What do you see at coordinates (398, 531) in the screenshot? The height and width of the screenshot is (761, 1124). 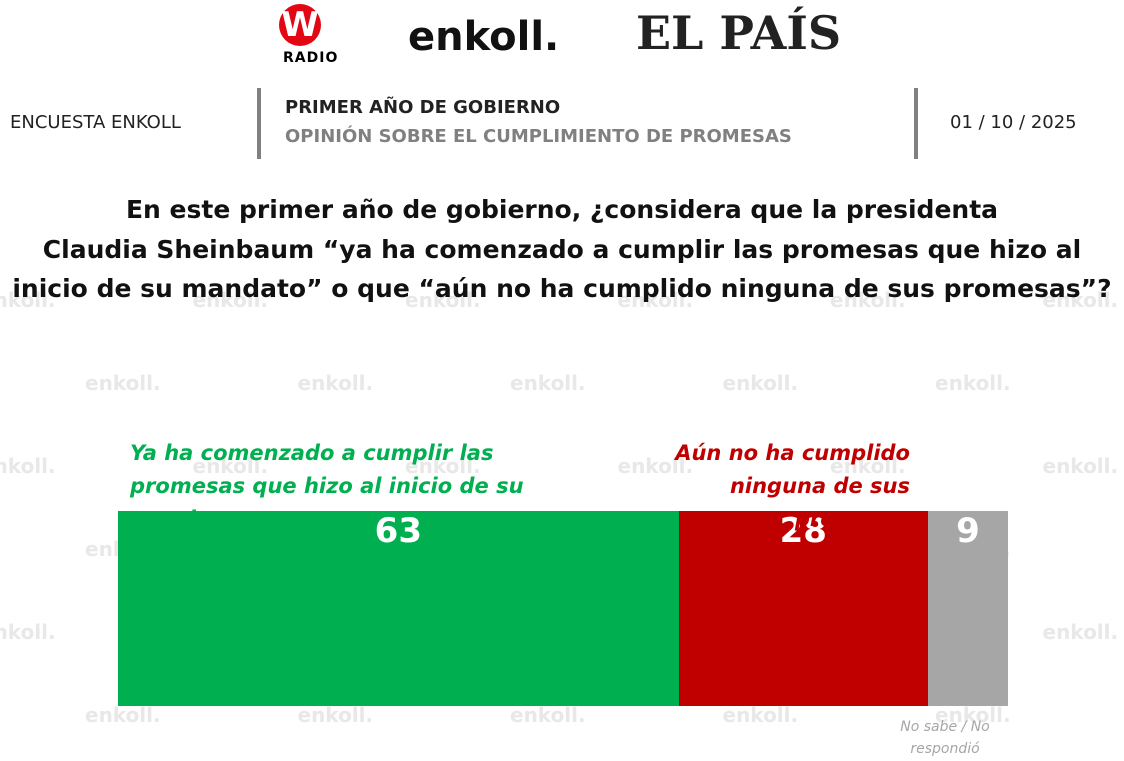 I see `value-label: 63` at bounding box center [398, 531].